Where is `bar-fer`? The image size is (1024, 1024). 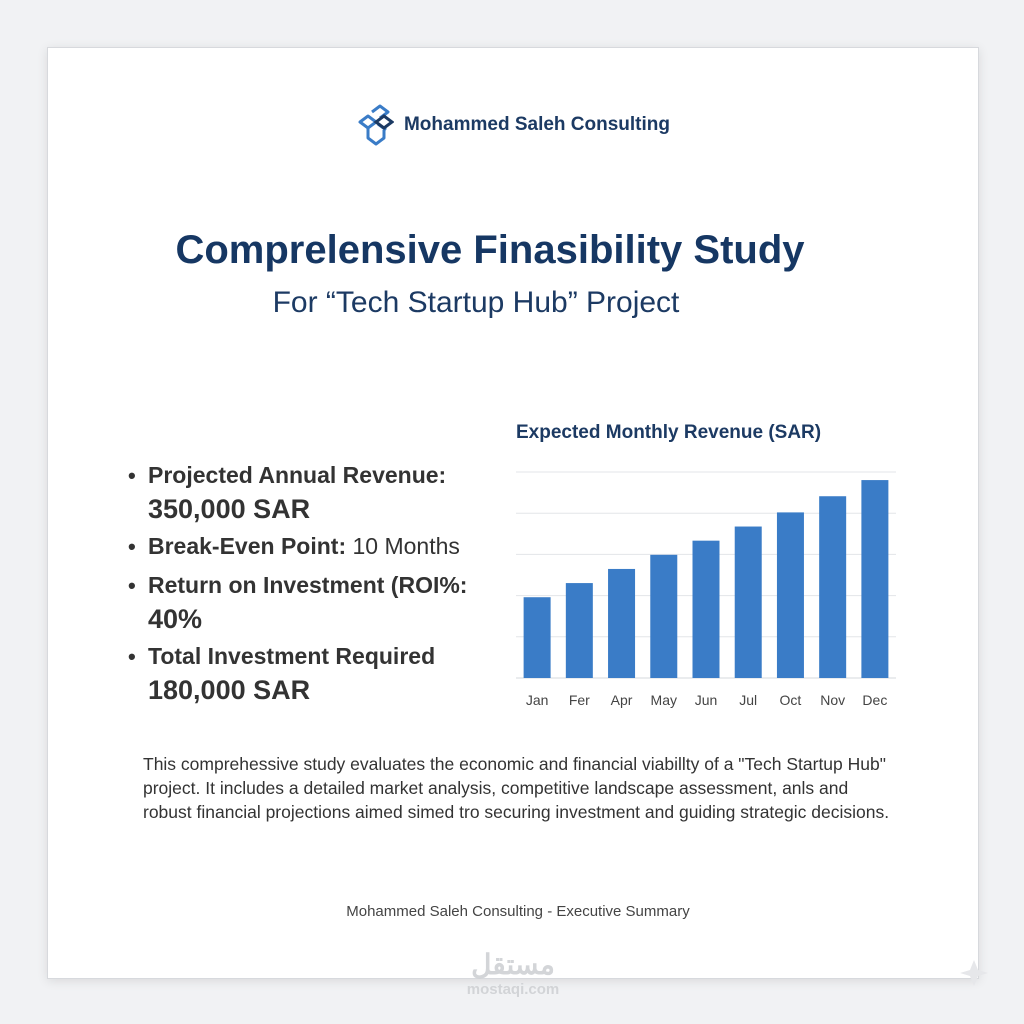
bar-fer is located at coordinates (579, 630).